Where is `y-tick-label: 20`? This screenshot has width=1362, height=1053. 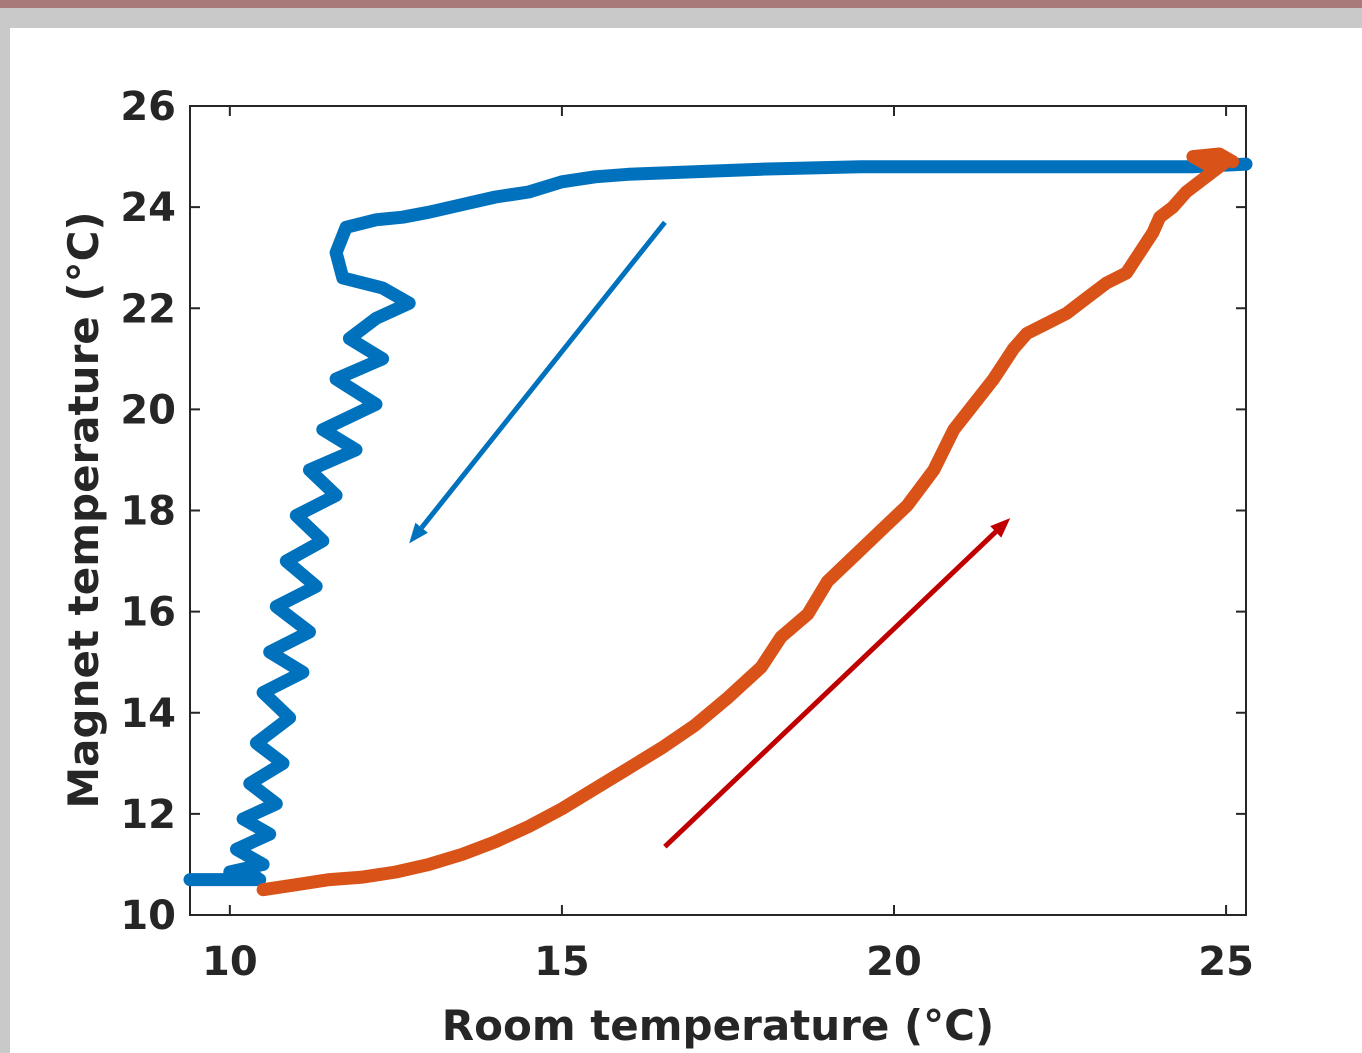 y-tick-label: 20 is located at coordinates (148, 410).